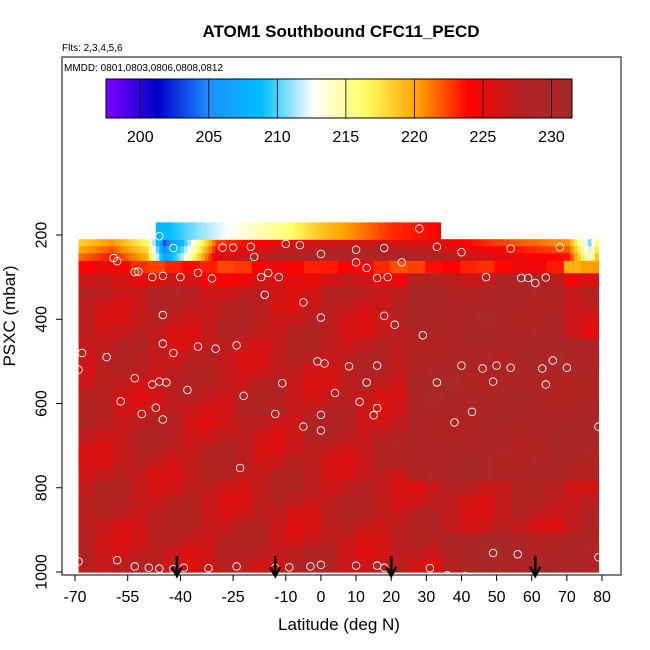 Image resolution: width=650 pixels, height=650 pixels. Describe the element at coordinates (535, 567) in the screenshot. I see `latitude-arrow` at that location.